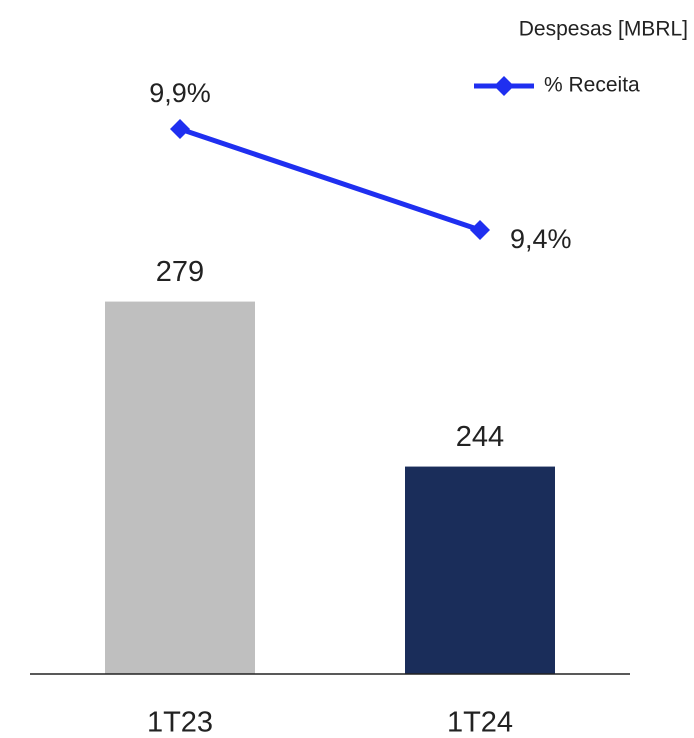 Image resolution: width=694 pixels, height=738 pixels. I want to click on x-tick-label: 1T23, so click(180, 722).